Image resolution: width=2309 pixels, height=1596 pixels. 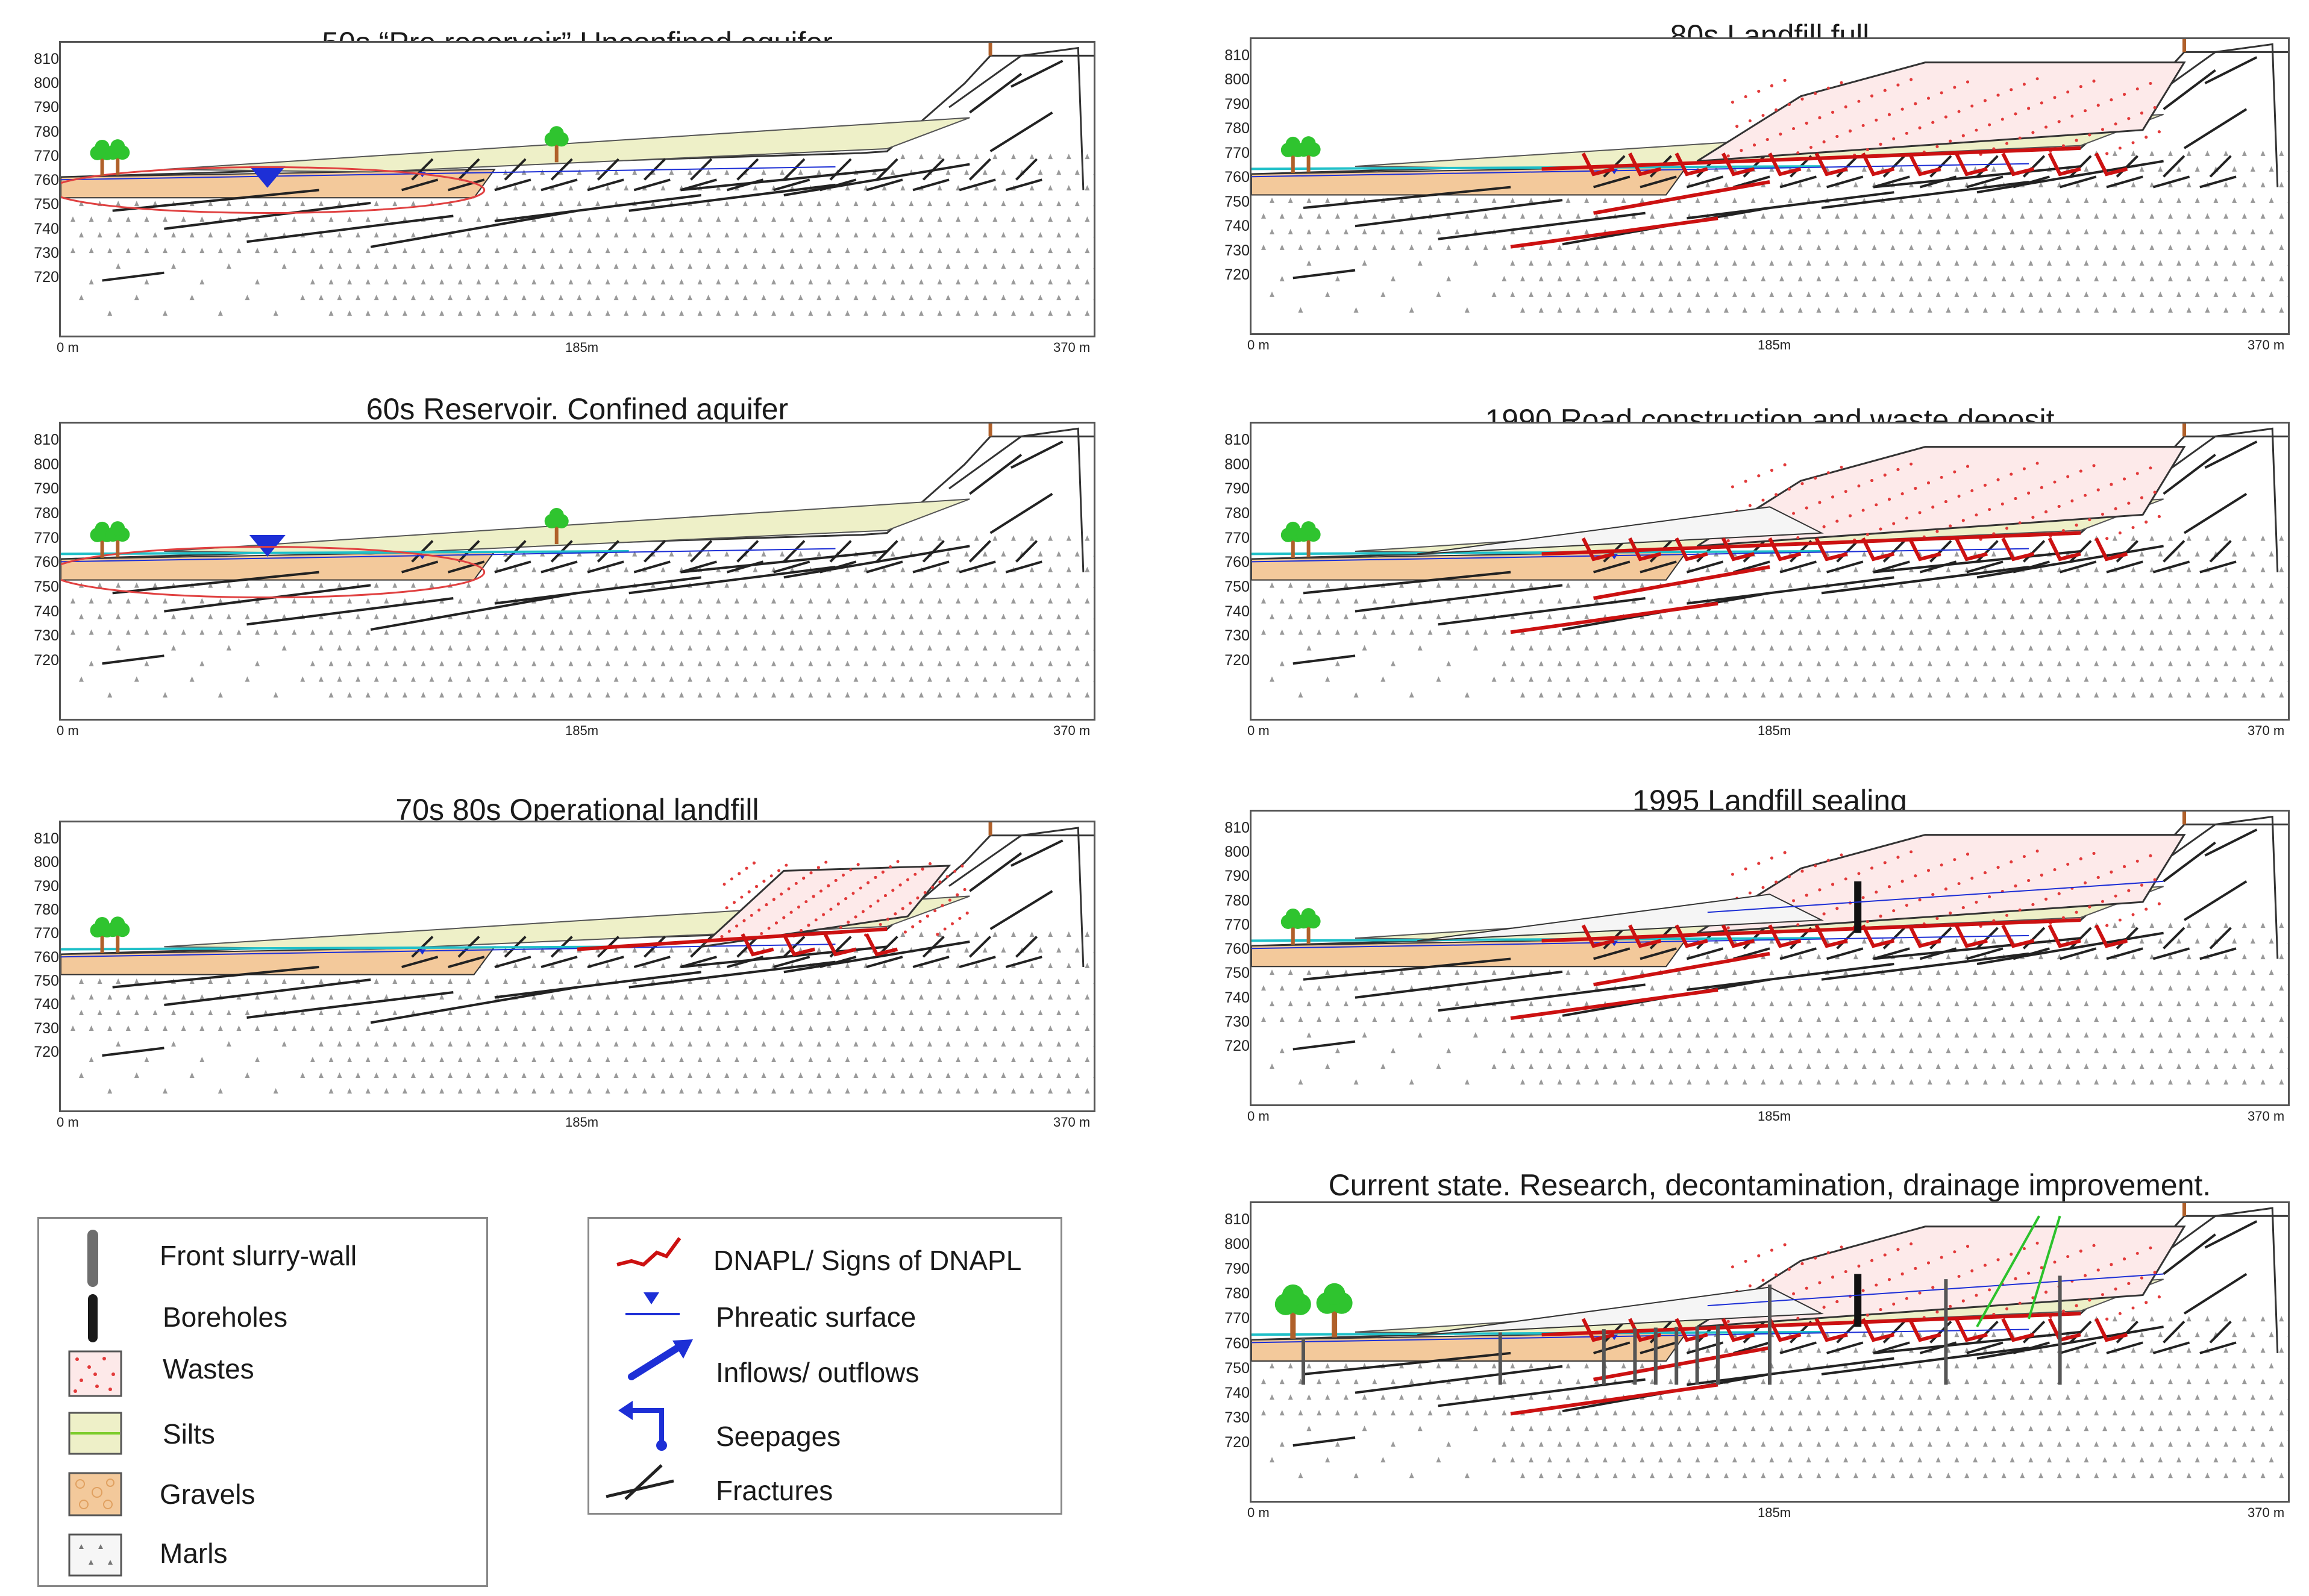 I want to click on fracture-icon, so click(x=640, y=1482).